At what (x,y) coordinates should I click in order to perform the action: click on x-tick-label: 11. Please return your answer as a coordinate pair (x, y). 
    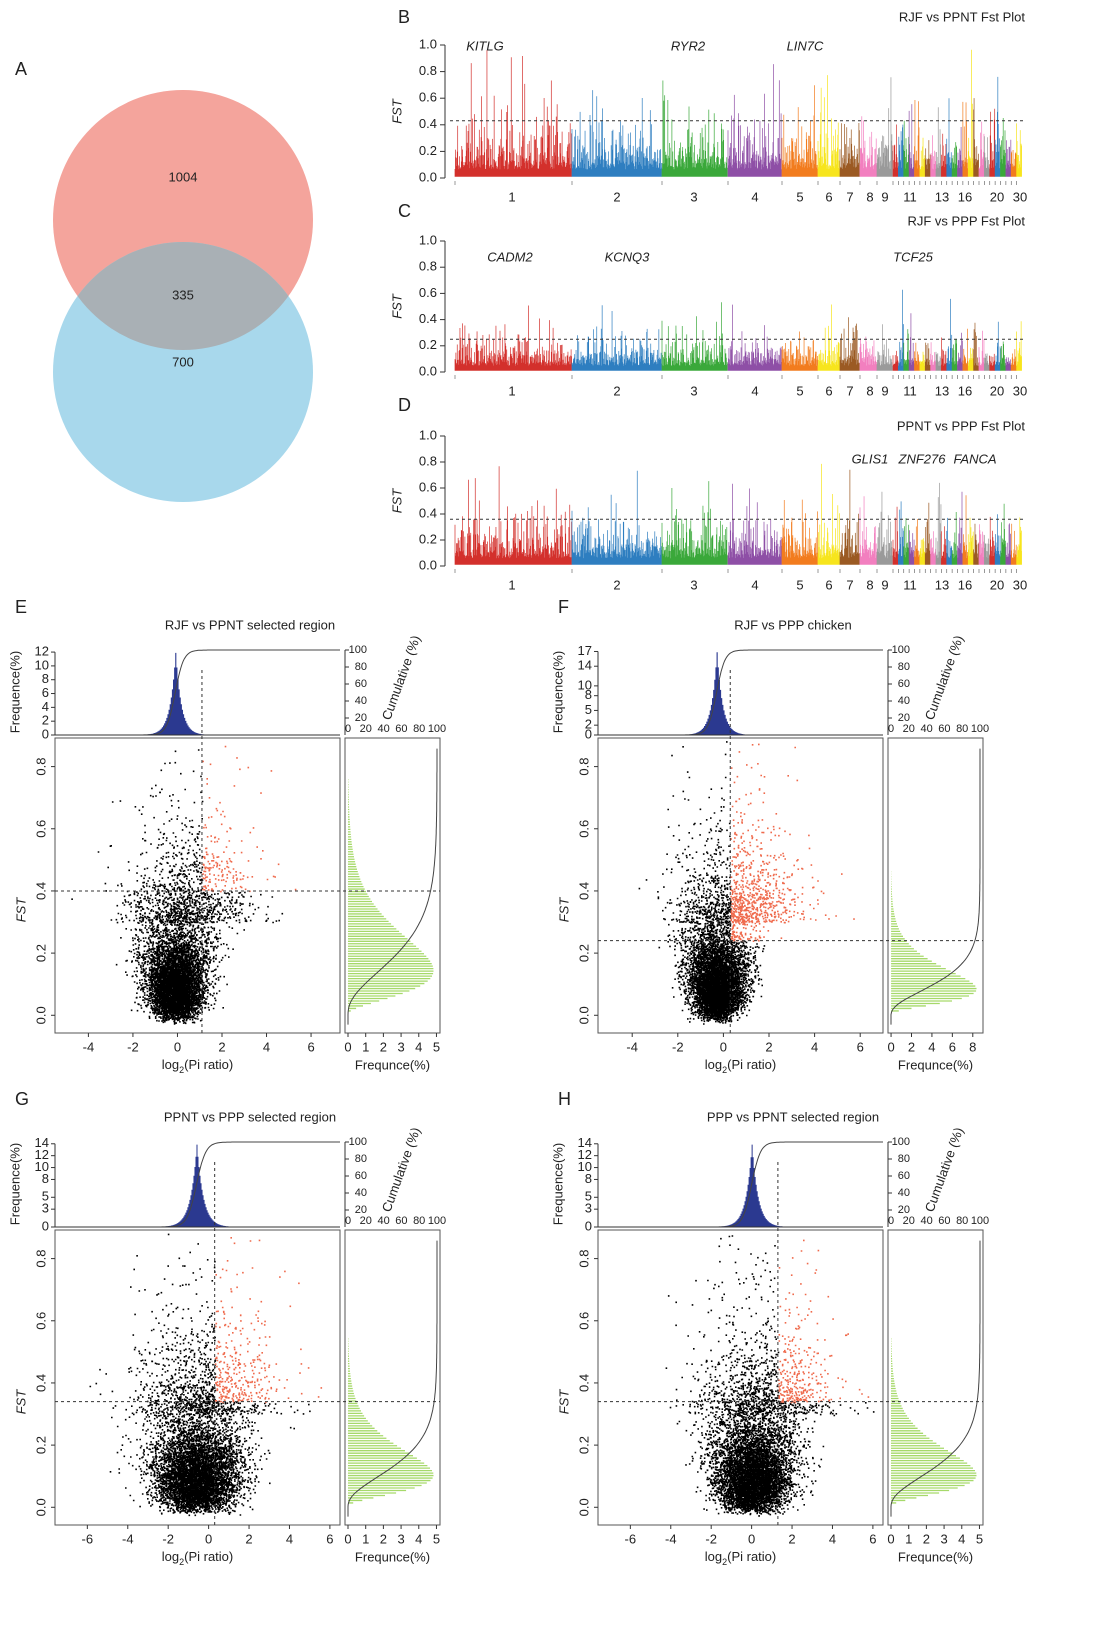
    Looking at the image, I should click on (910, 196).